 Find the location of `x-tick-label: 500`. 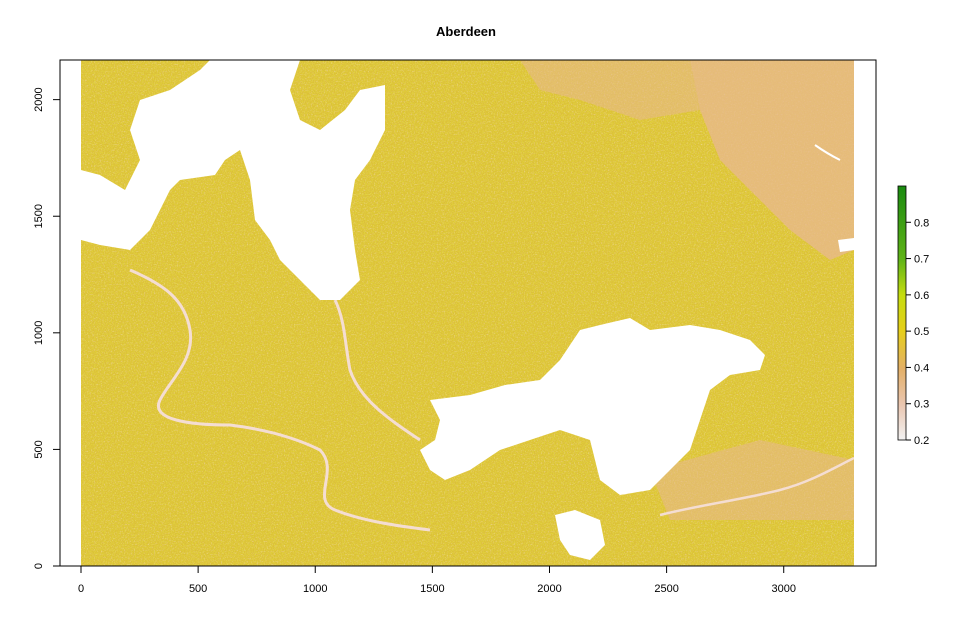

x-tick-label: 500 is located at coordinates (198, 589).